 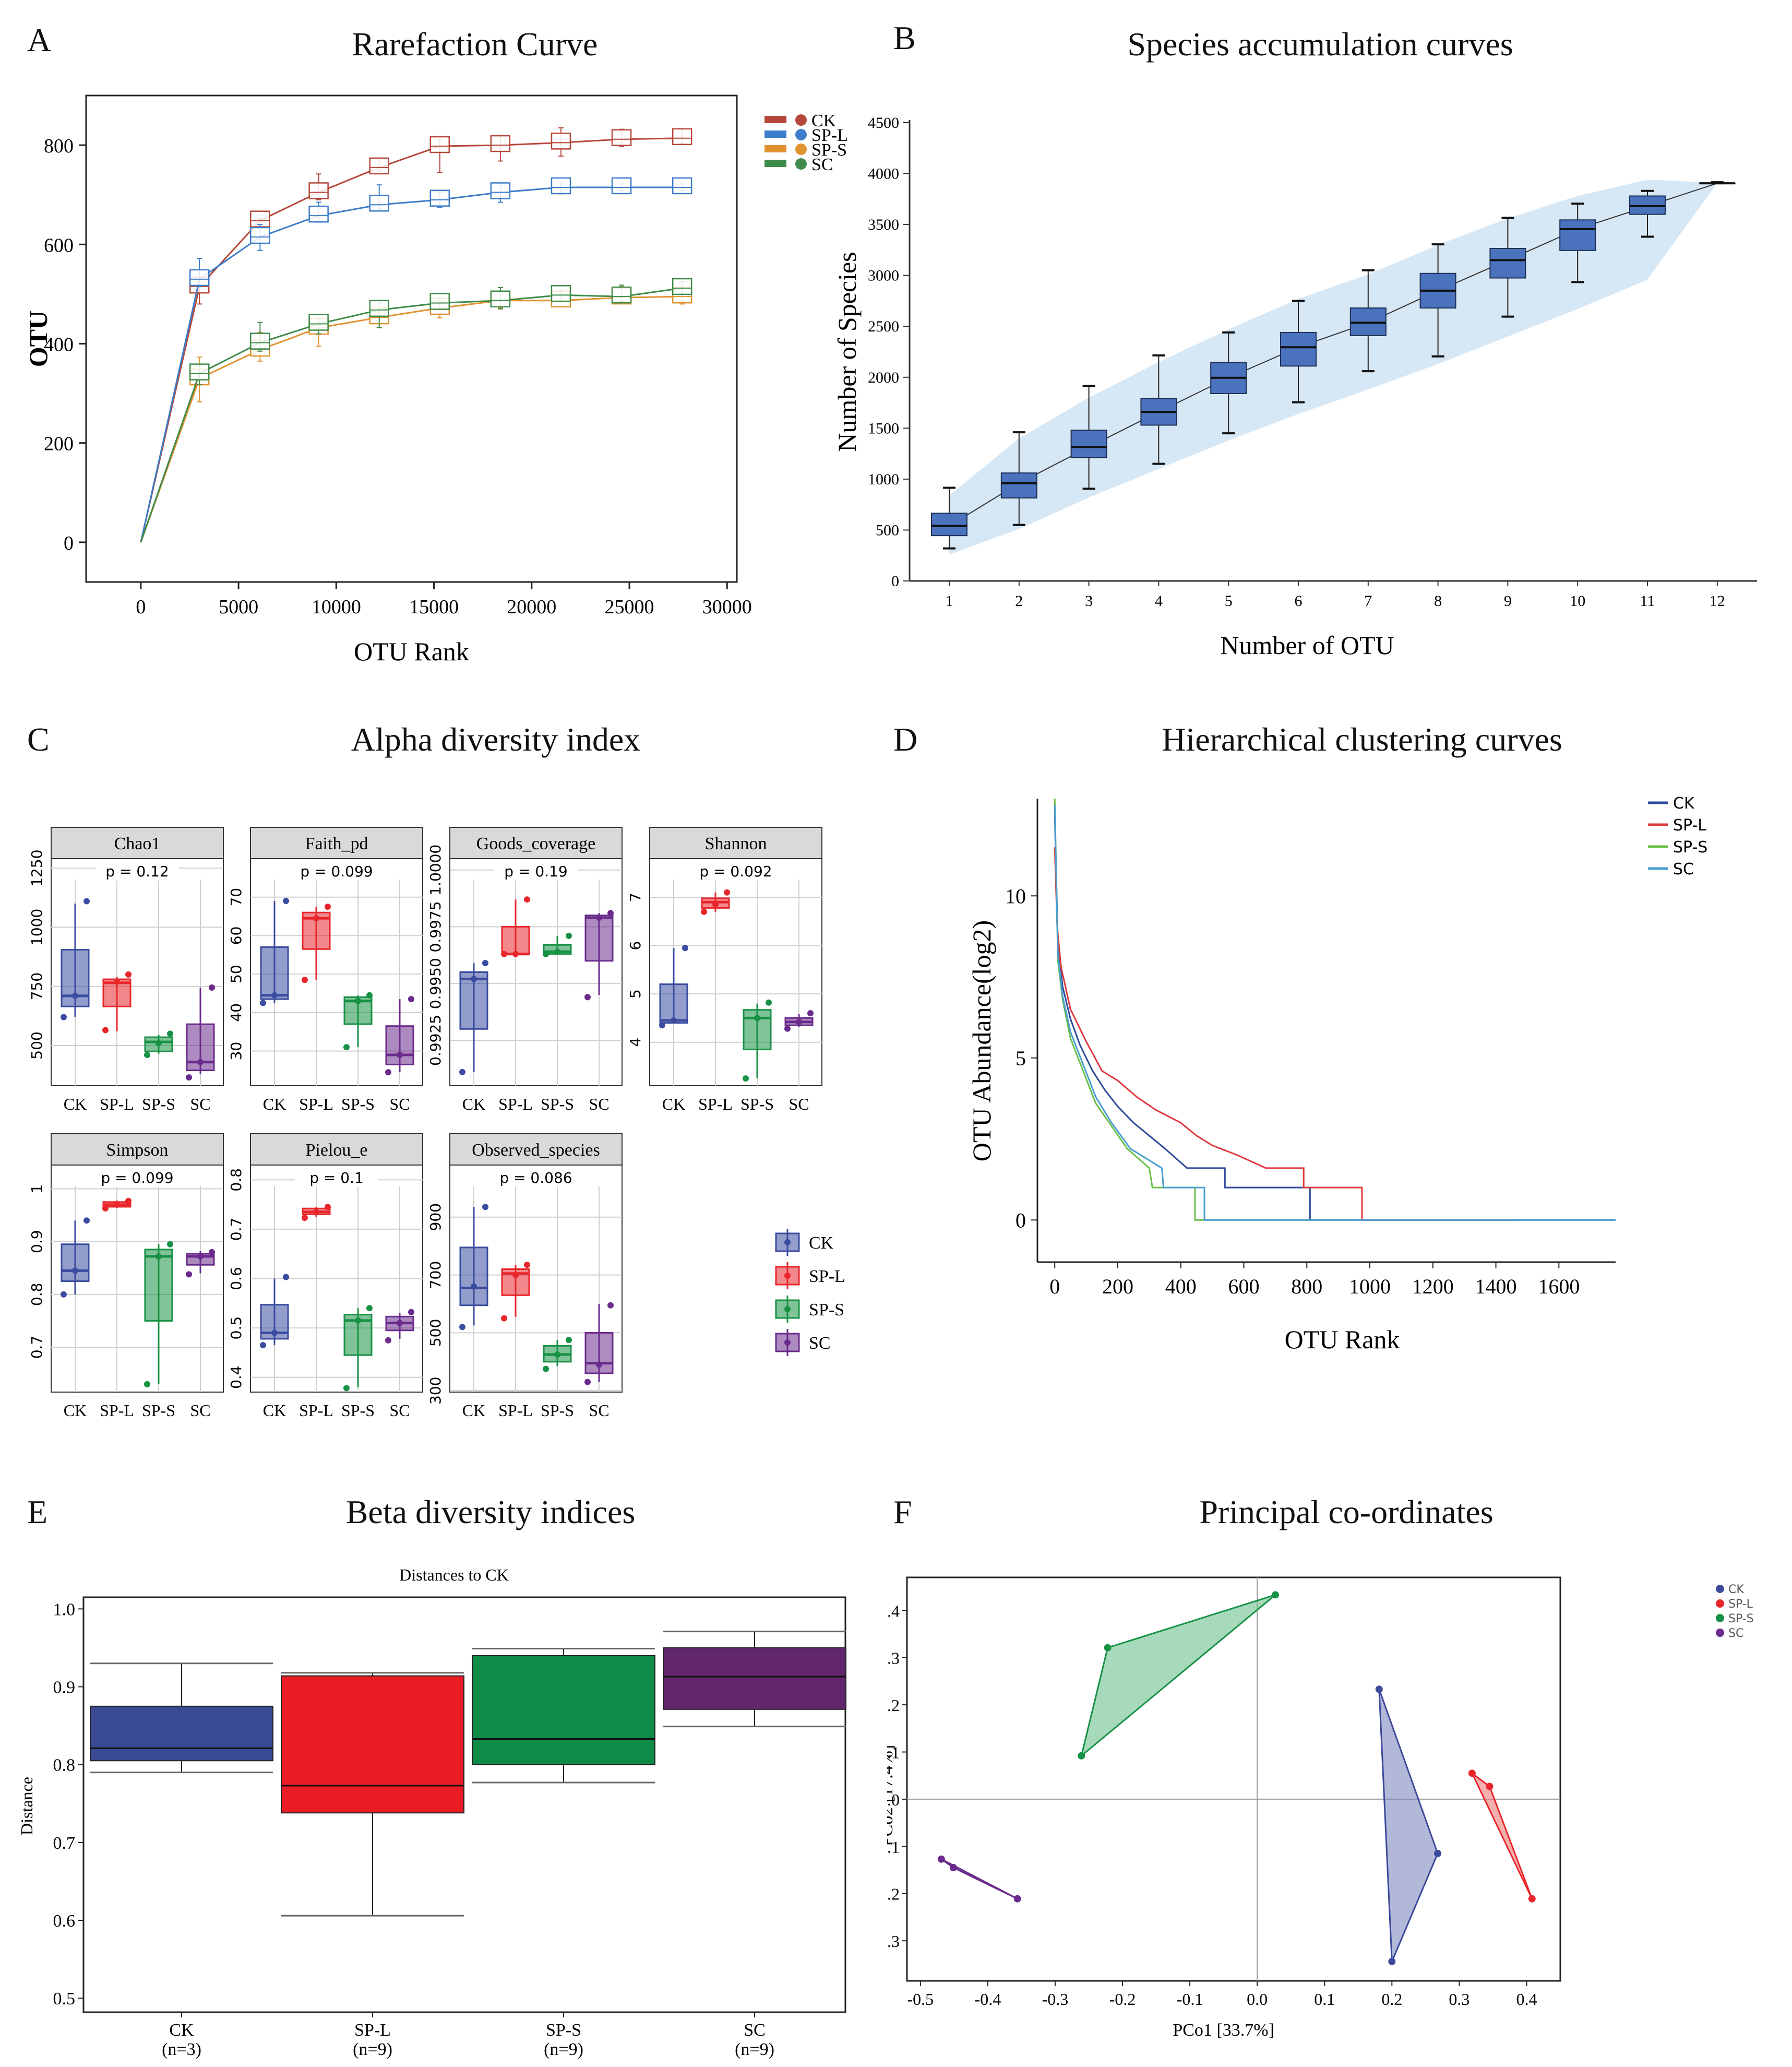 What do you see at coordinates (775, 134) in the screenshot?
I see `legend-swatch-SP-L` at bounding box center [775, 134].